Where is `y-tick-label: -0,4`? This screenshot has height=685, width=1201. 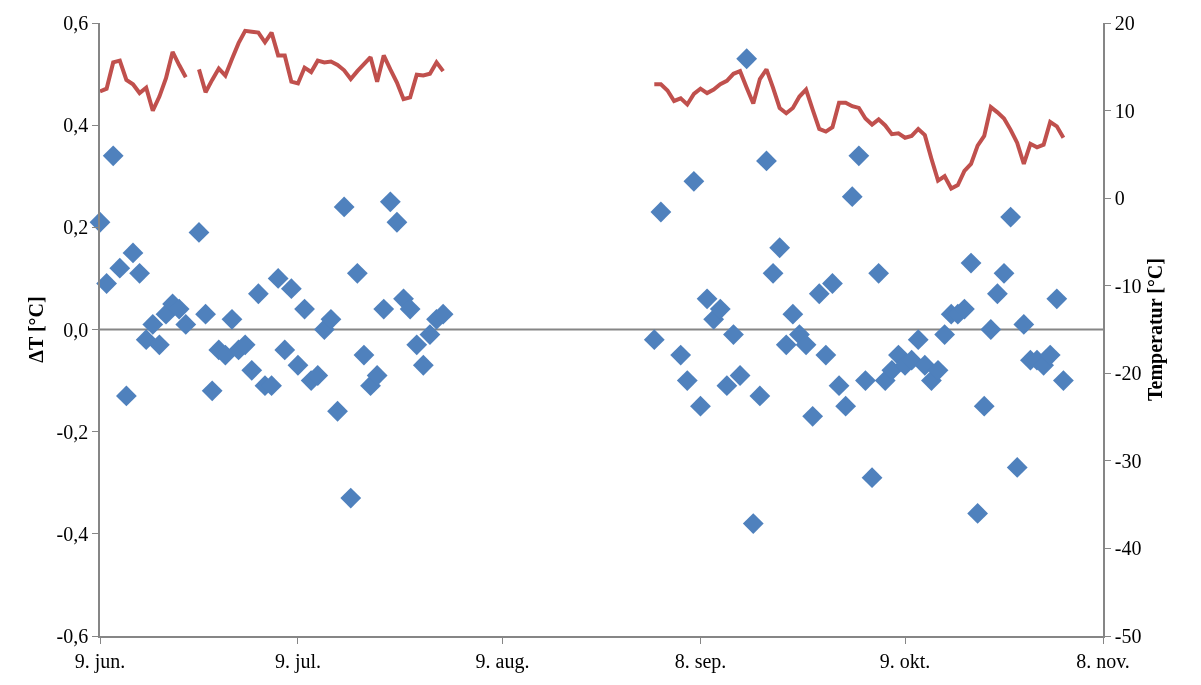 y-tick-label: -0,4 is located at coordinates (72, 533).